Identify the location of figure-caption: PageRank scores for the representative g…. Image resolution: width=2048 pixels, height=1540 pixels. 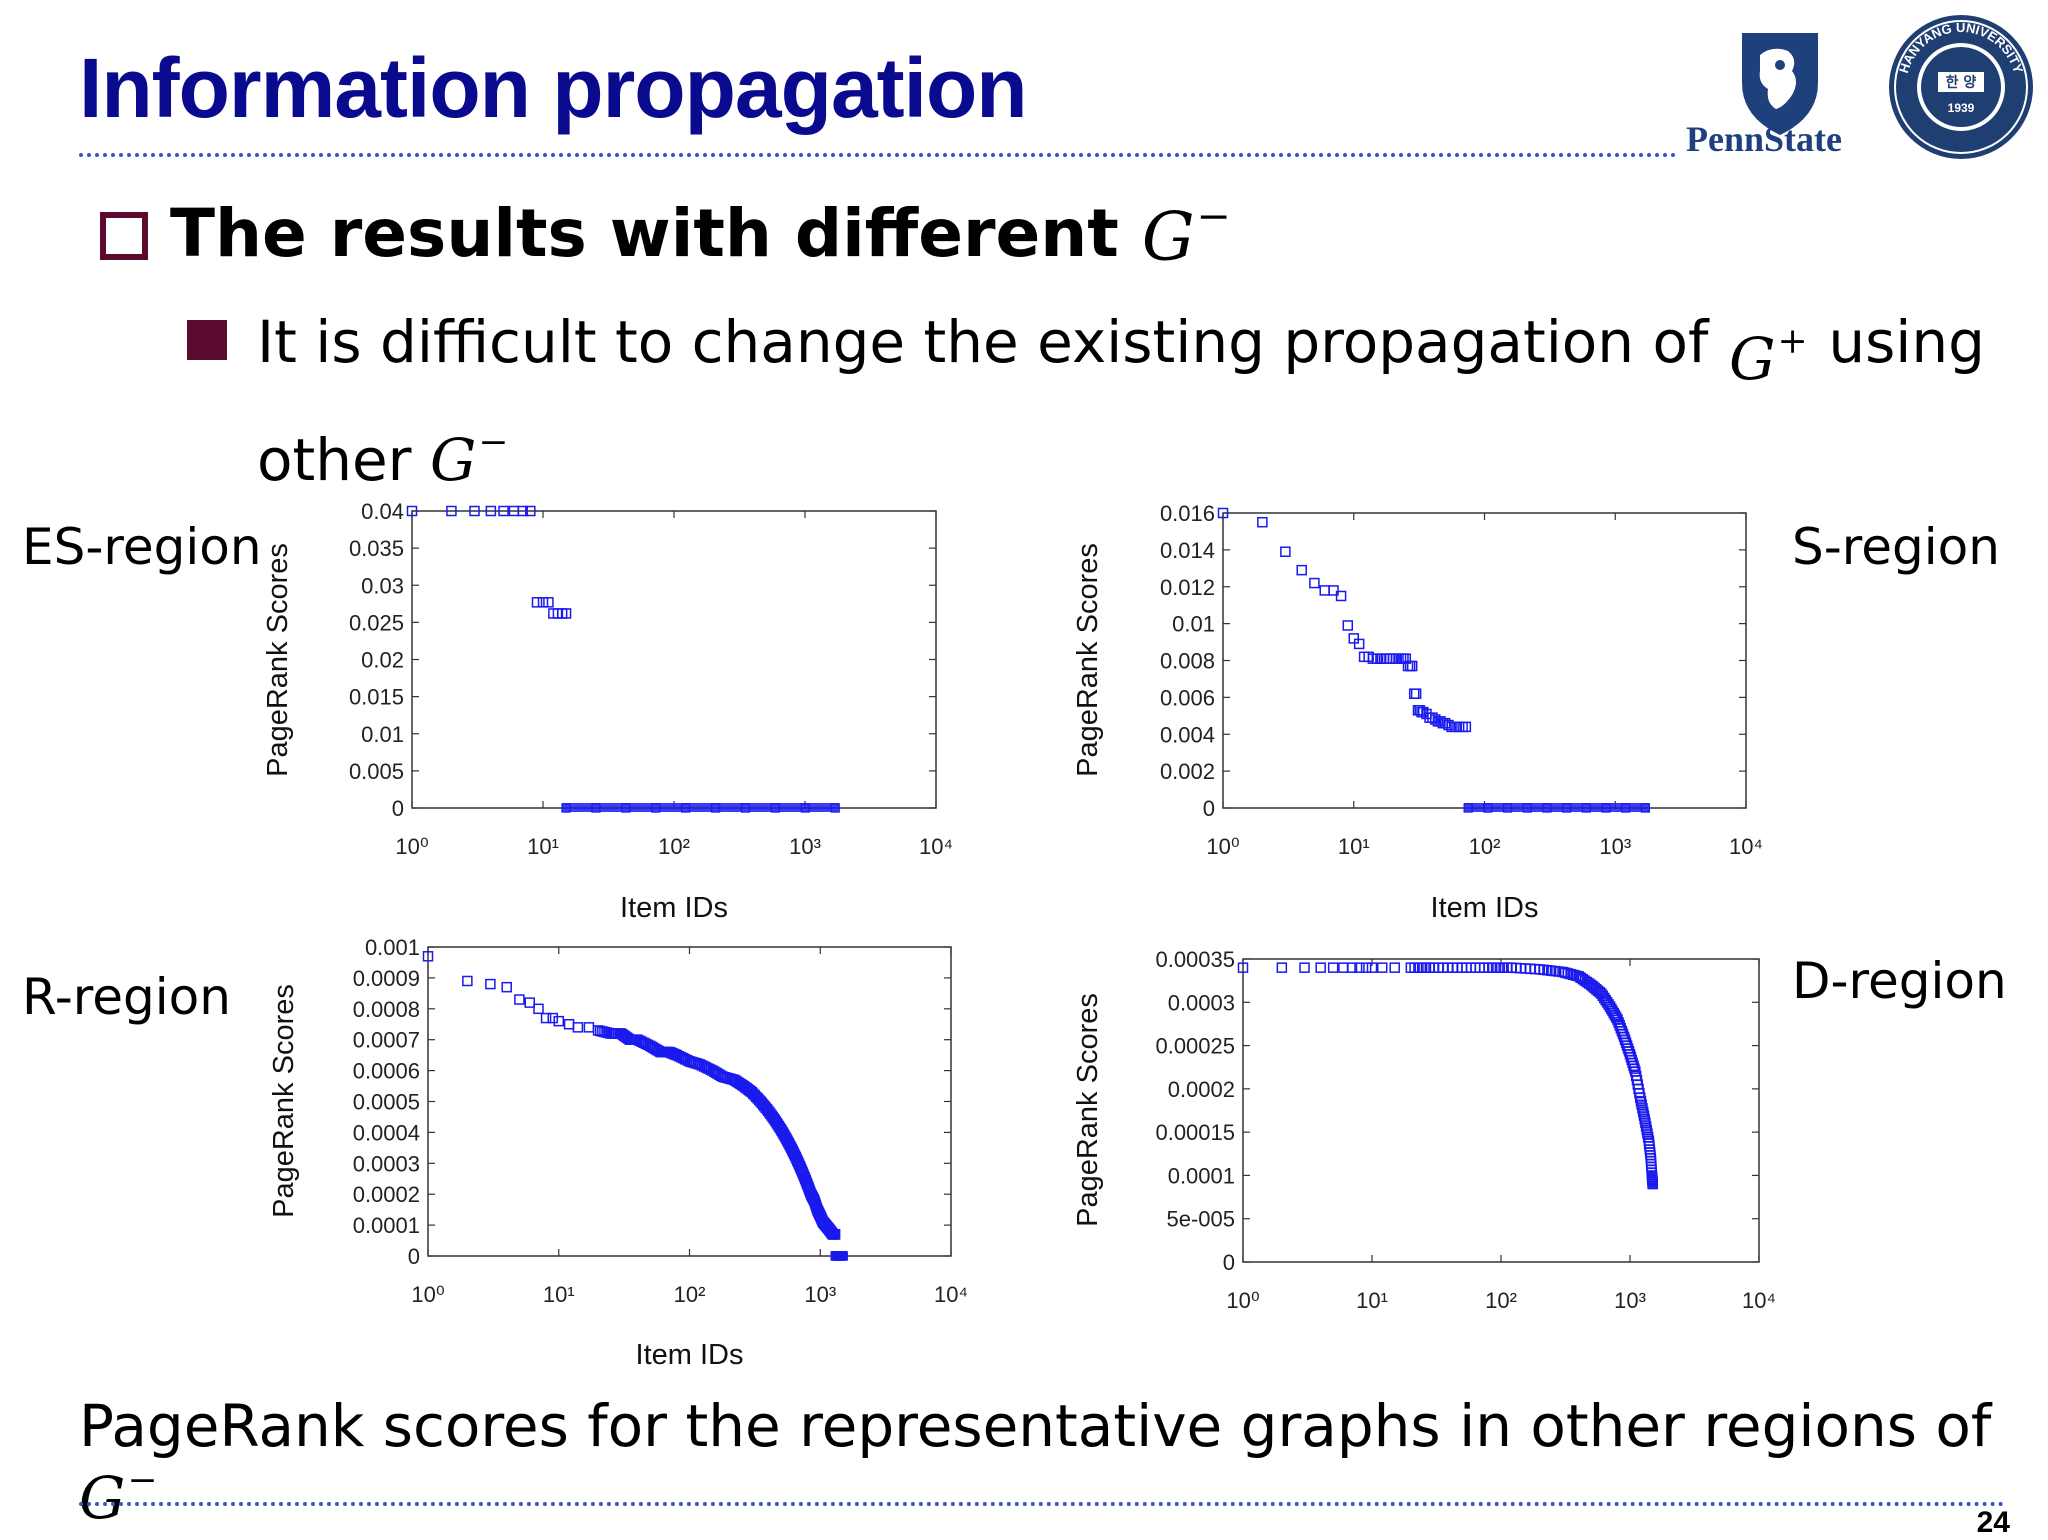
(1035, 1462).